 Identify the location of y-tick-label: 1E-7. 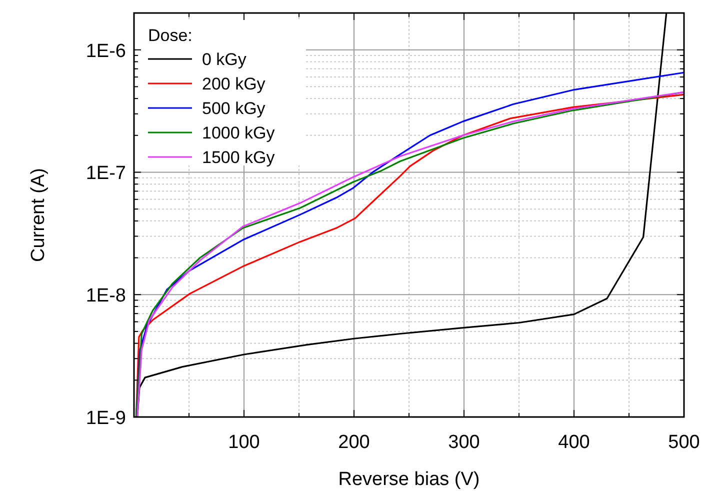
(106, 173).